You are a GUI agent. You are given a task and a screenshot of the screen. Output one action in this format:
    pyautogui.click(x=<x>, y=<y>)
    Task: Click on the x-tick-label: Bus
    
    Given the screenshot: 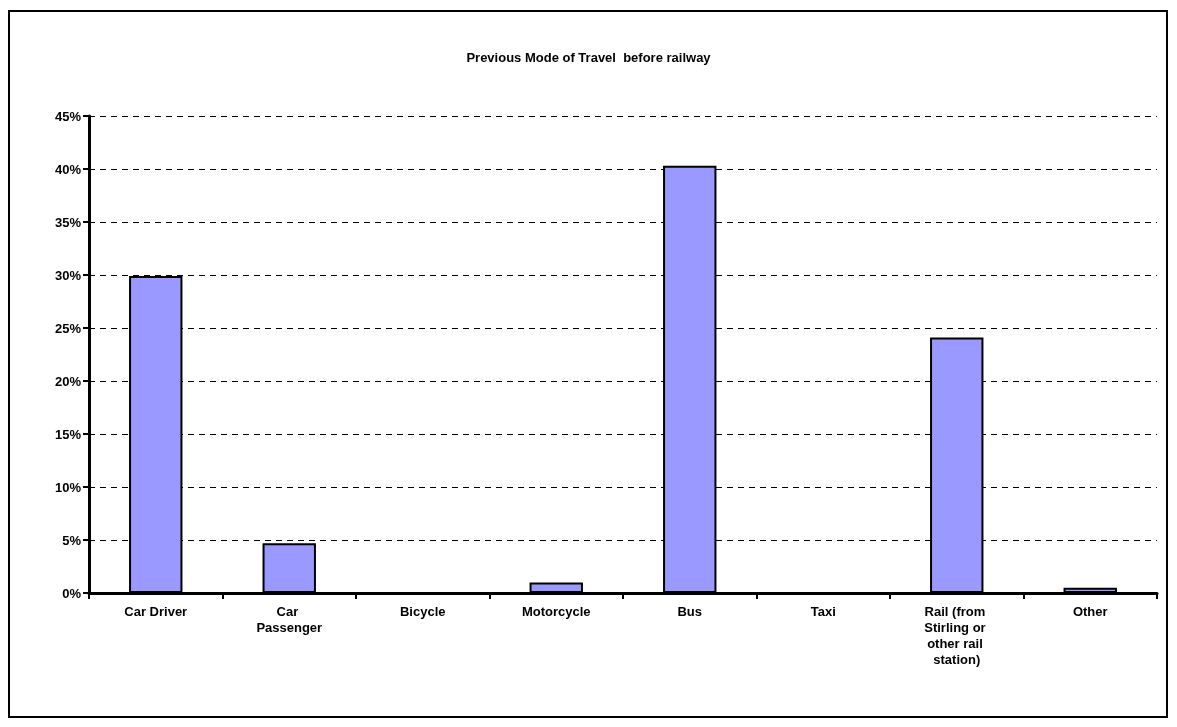 What is the action you would take?
    pyautogui.click(x=690, y=611)
    